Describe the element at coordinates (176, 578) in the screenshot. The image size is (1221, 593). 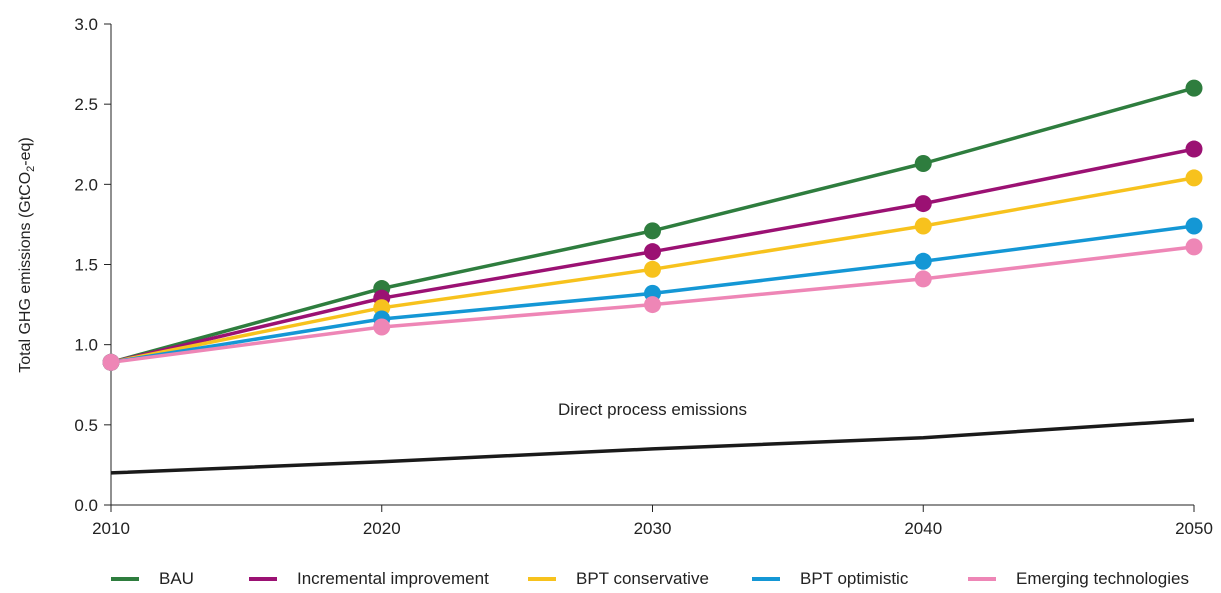
I see `legend-label: BAU` at that location.